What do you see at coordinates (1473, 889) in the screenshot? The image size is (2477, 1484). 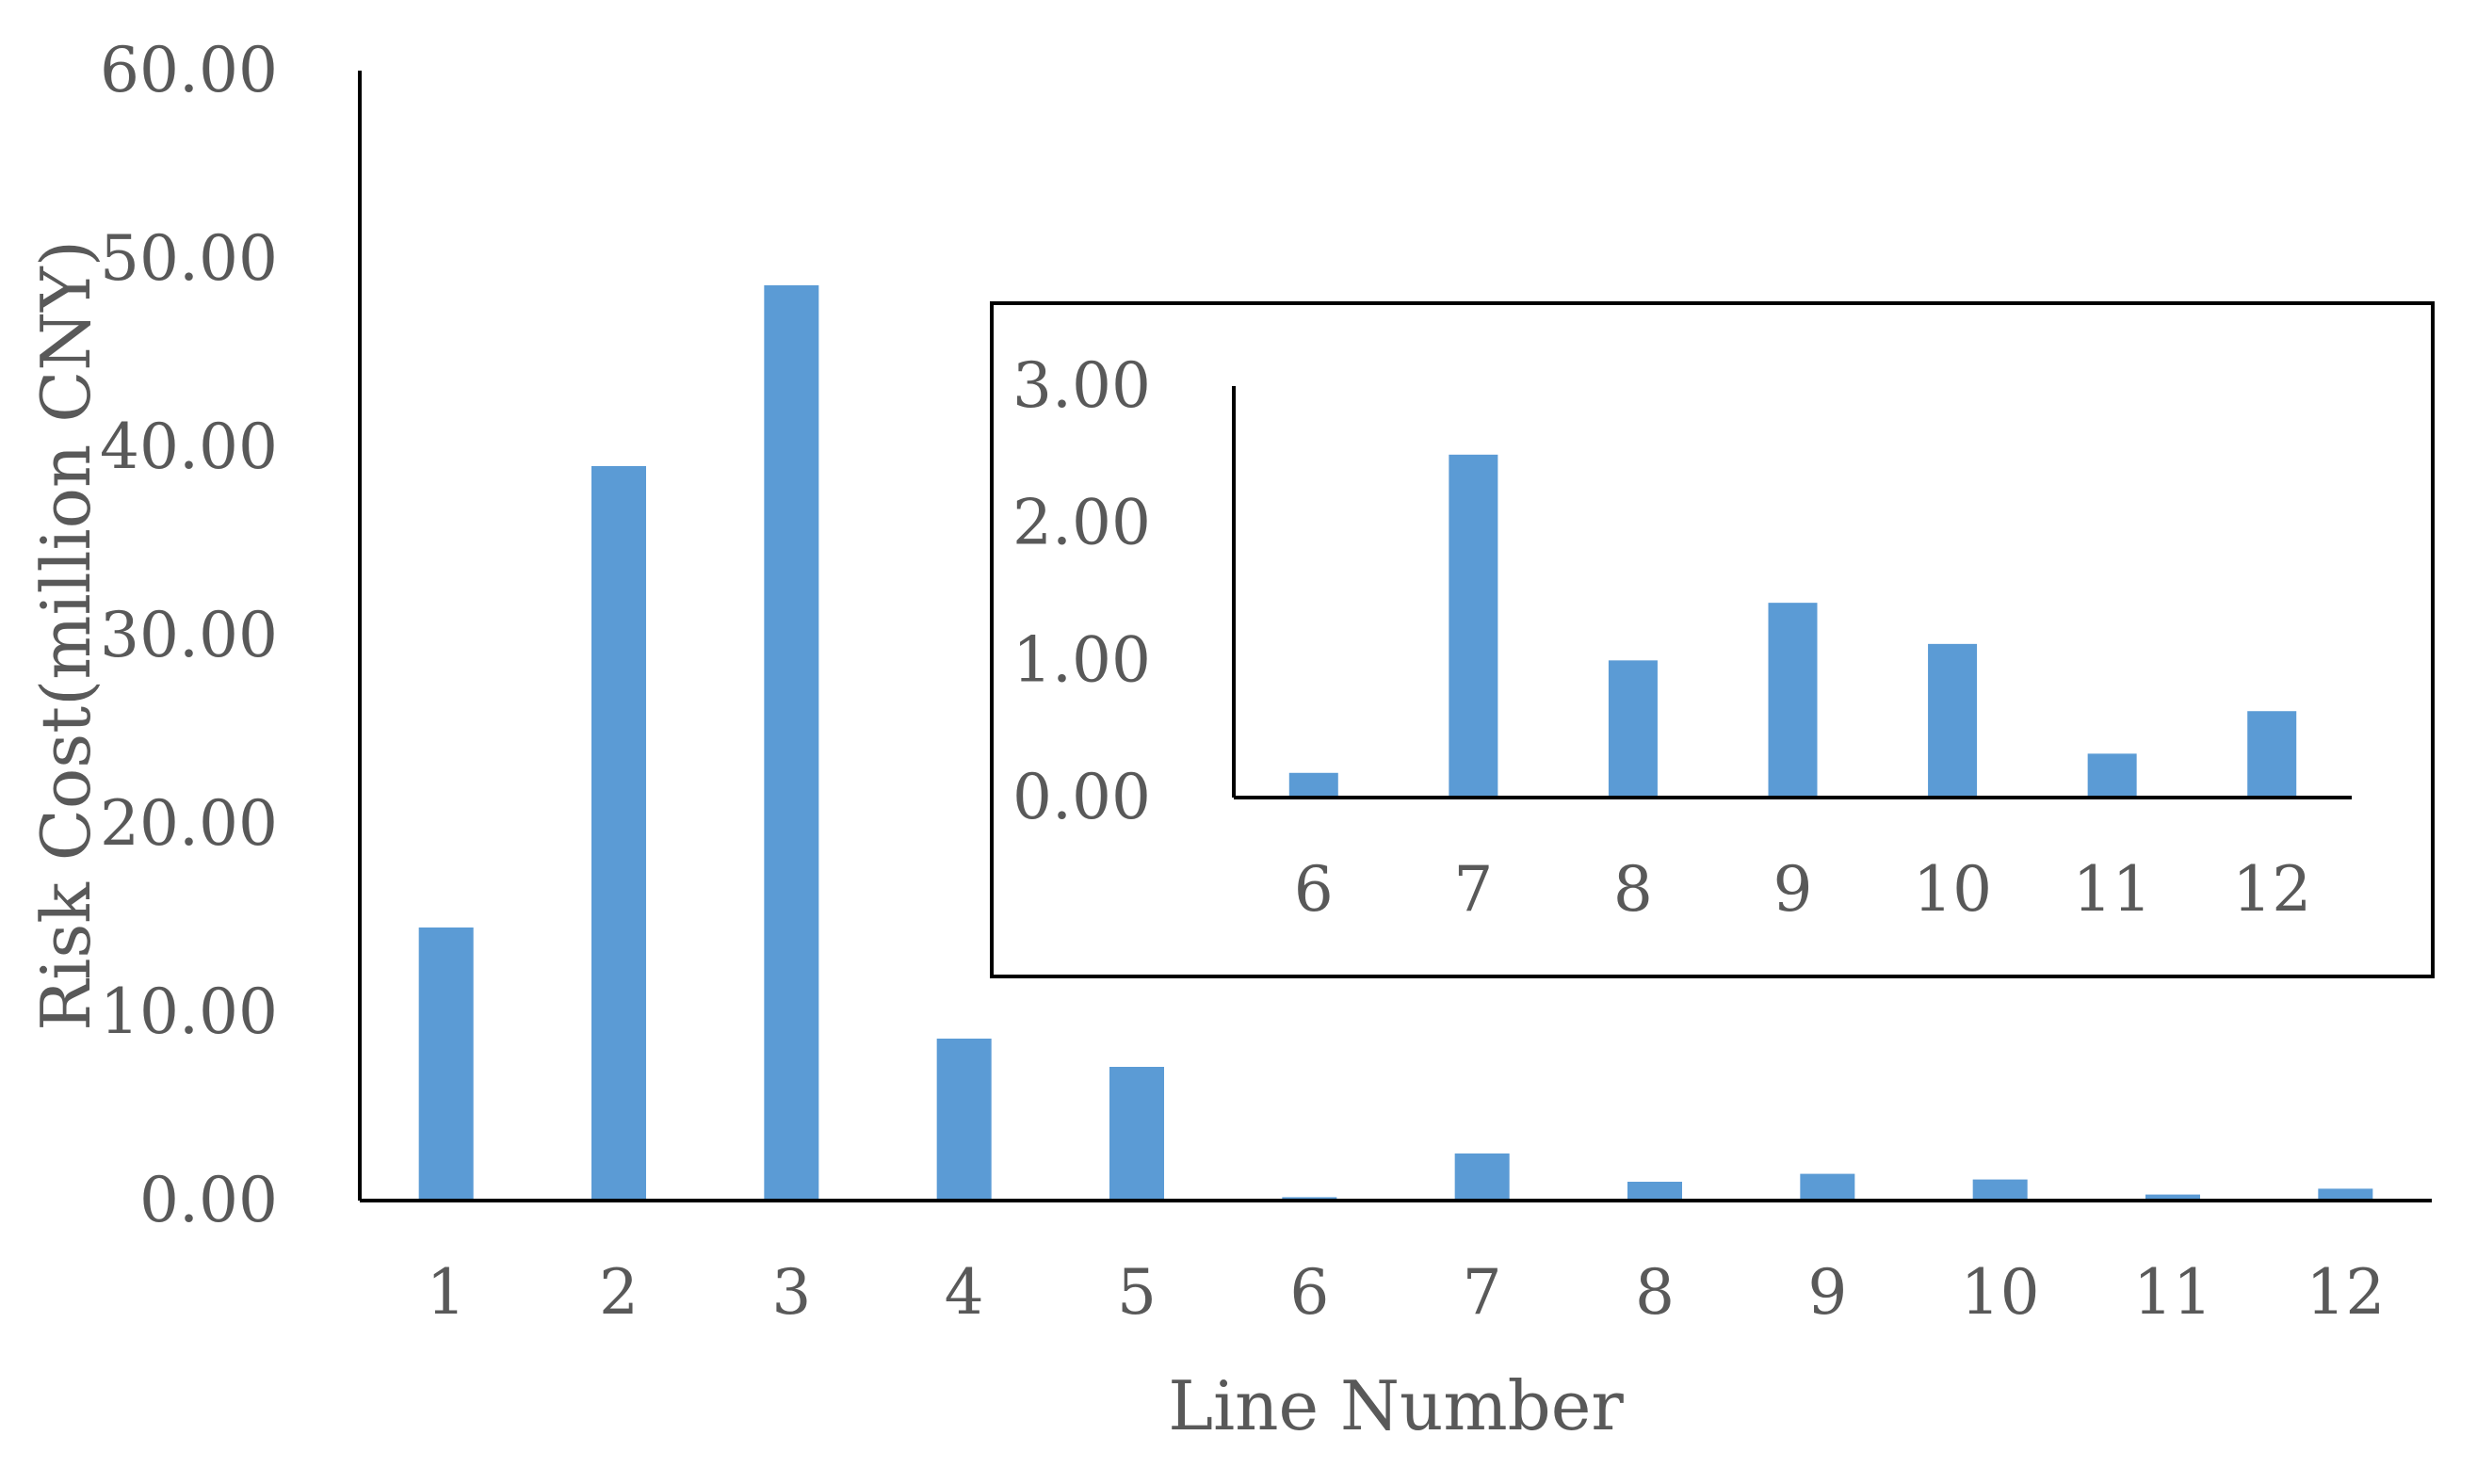 I see `inset-x-tick-label: 7` at bounding box center [1473, 889].